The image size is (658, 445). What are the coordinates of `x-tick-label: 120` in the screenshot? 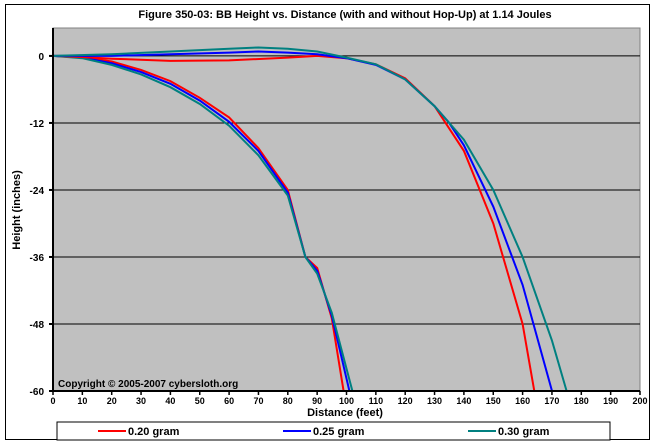 It's located at (405, 401).